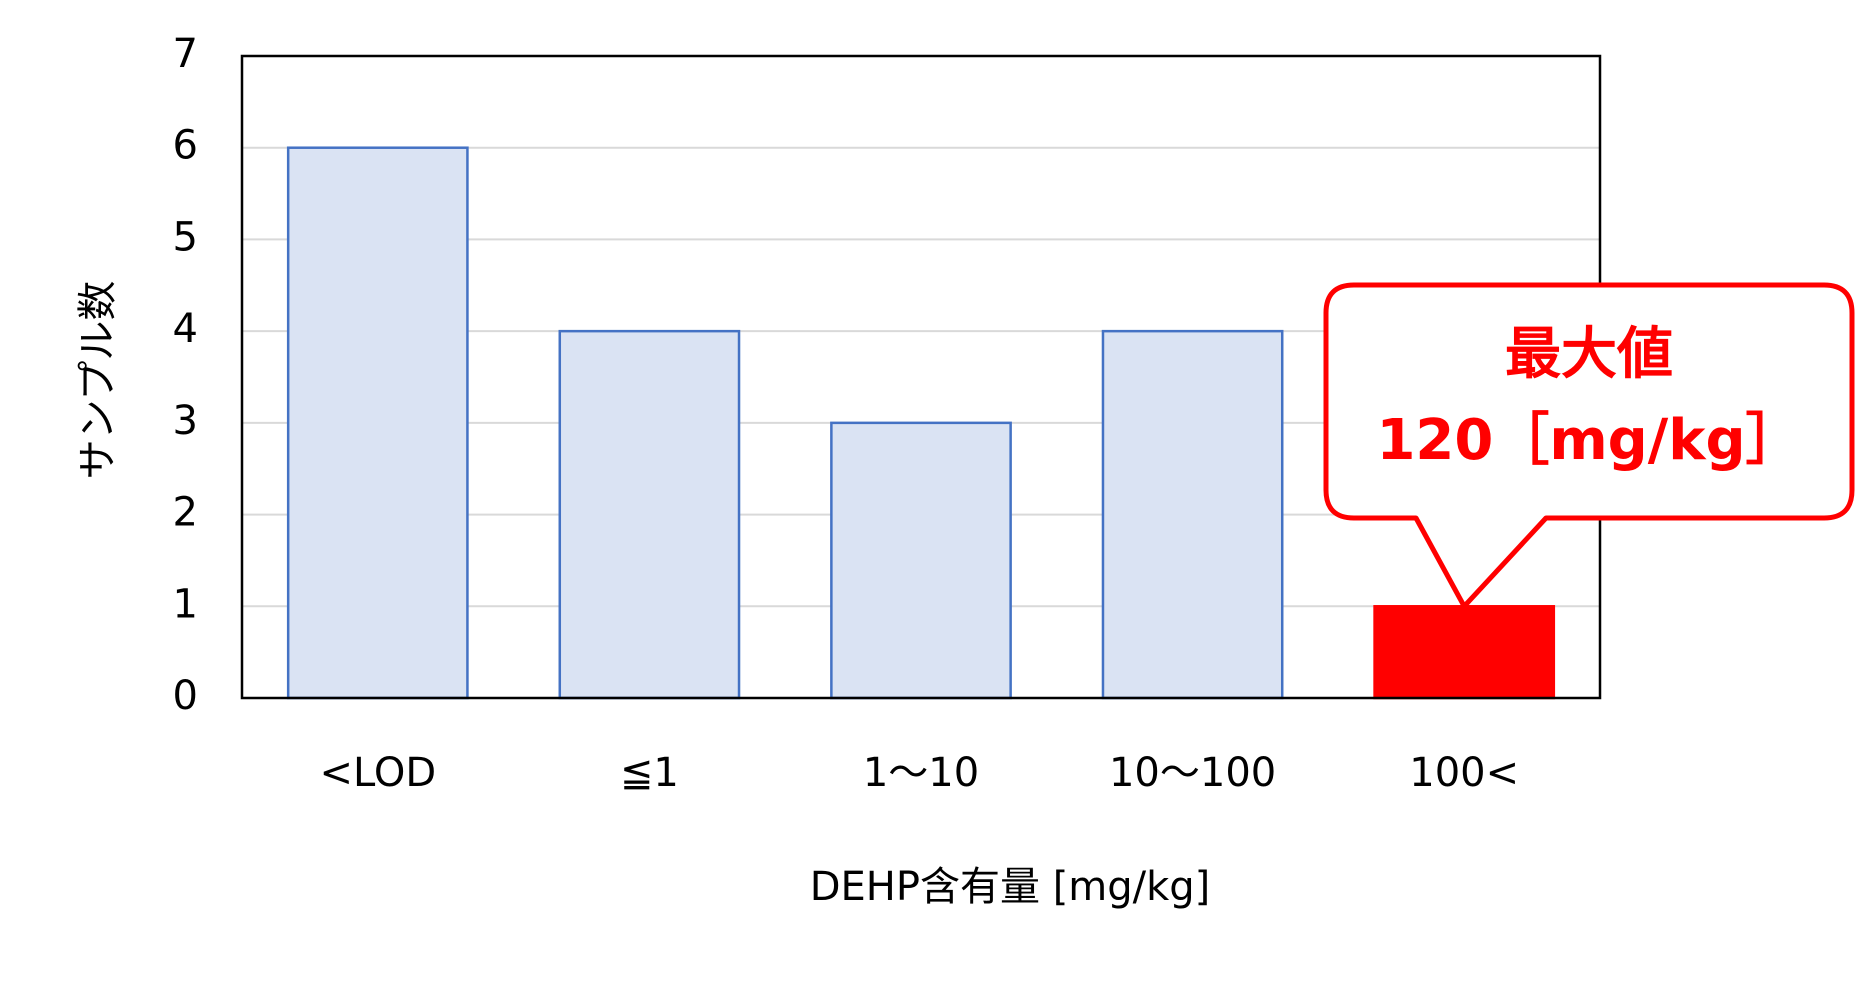 This screenshot has width=1858, height=990. Describe the element at coordinates (185, 513) in the screenshot. I see `y-tick-label: 2` at that location.